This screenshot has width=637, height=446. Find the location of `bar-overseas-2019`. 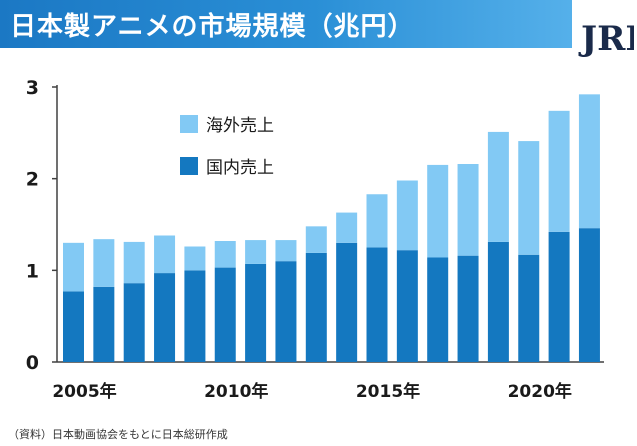

bar-overseas-2019 is located at coordinates (498, 186).